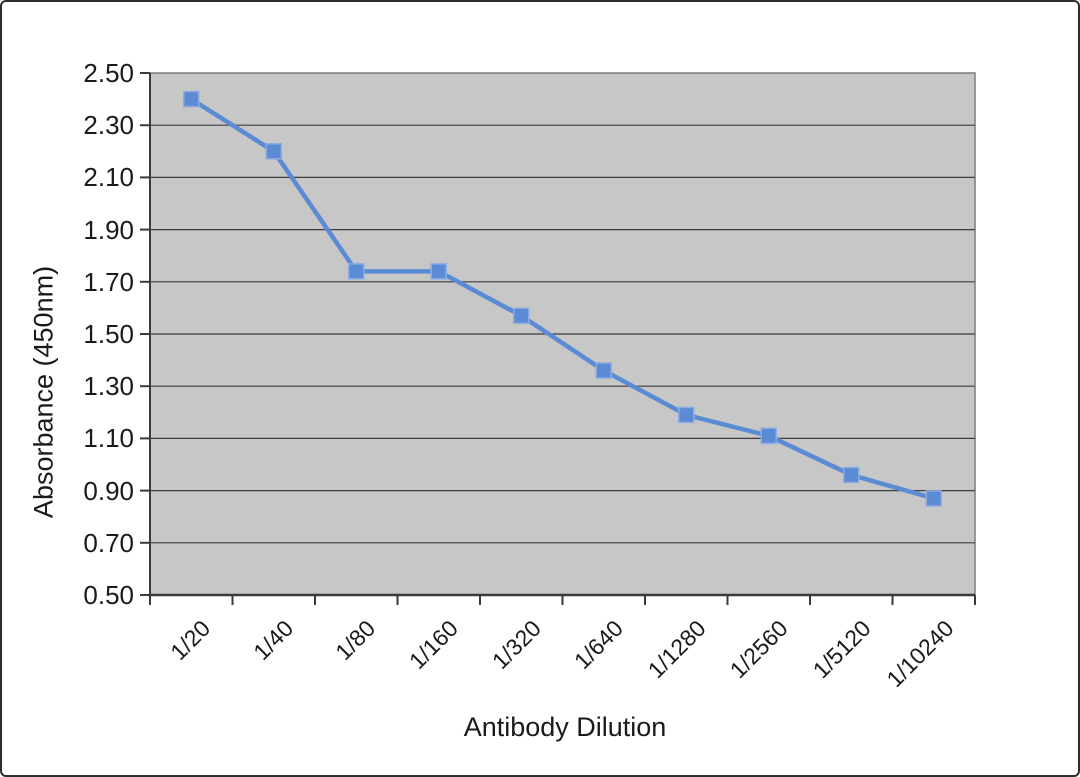 This screenshot has height=777, width=1080. Describe the element at coordinates (108, 73) in the screenshot. I see `y-tick-label: 2.50` at that location.